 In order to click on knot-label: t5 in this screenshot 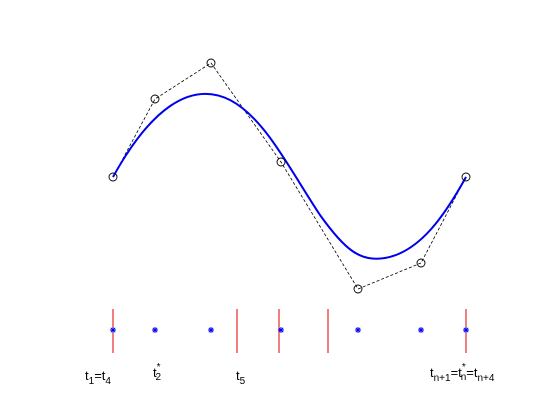, I will do `click(241, 377)`.